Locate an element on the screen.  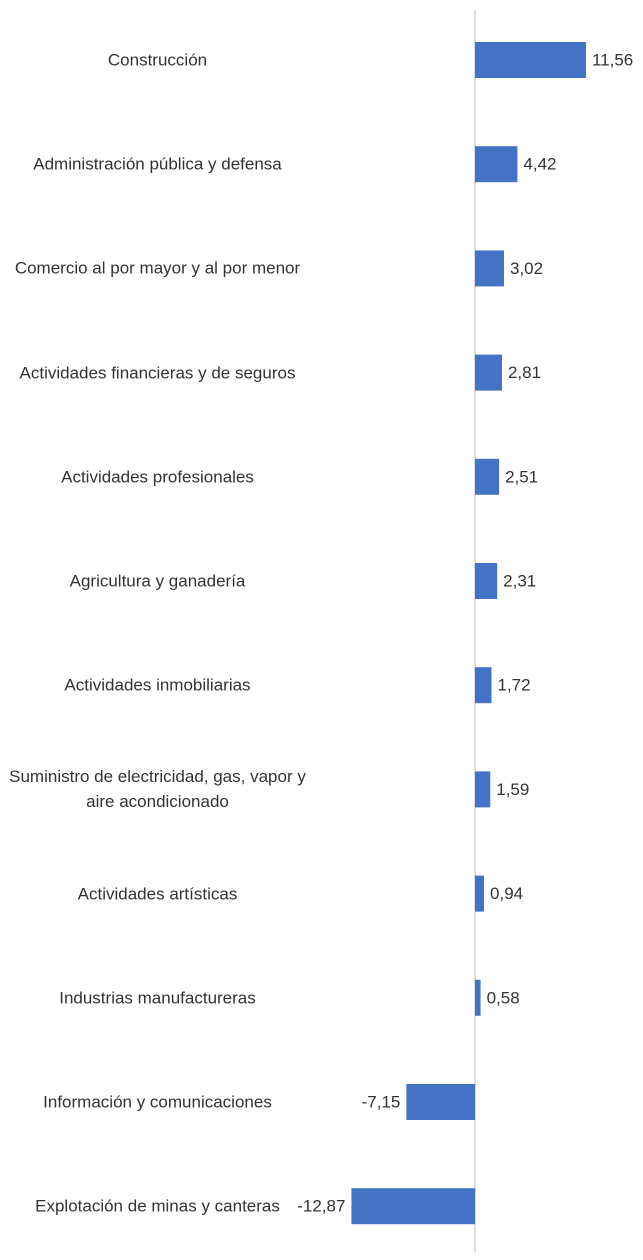
value-label: 3,02 is located at coordinates (526, 268).